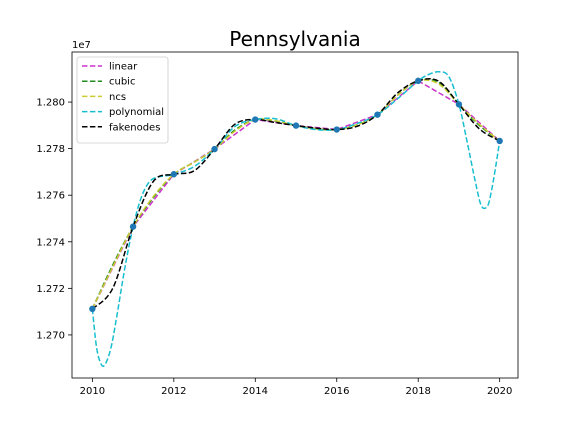 This screenshot has width=576, height=432. Describe the element at coordinates (336, 391) in the screenshot. I see `x-tick-label: 2016` at that location.